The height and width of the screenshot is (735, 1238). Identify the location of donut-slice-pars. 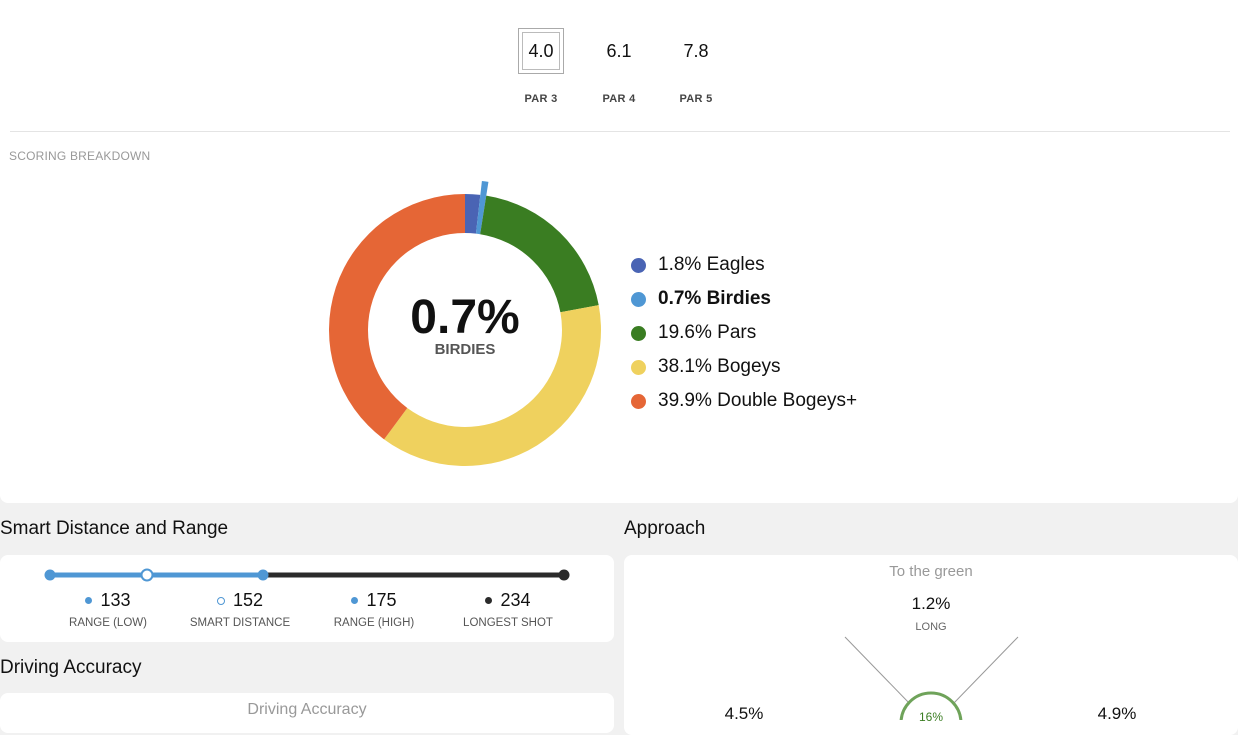
(539, 254).